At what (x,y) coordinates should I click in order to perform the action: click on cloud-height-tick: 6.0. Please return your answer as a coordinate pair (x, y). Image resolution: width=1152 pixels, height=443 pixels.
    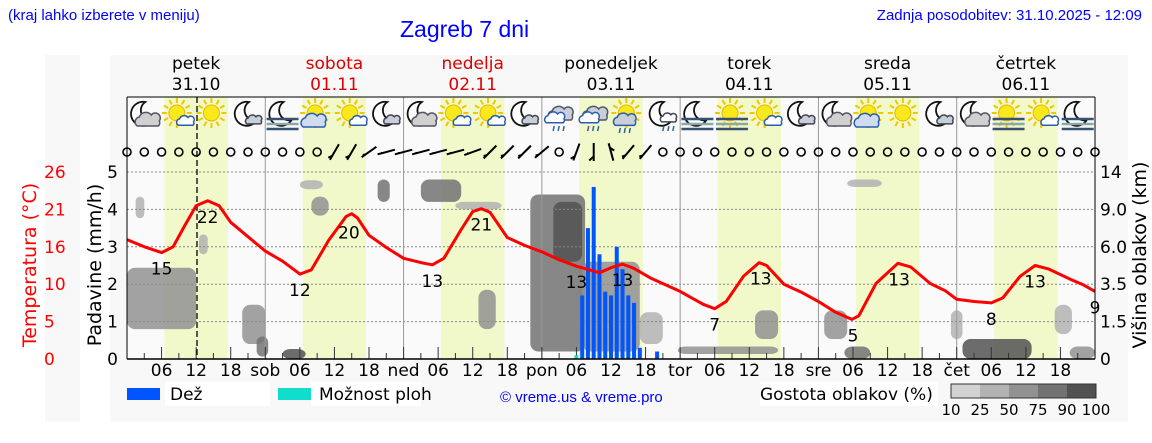
    Looking at the image, I should click on (1113, 248).